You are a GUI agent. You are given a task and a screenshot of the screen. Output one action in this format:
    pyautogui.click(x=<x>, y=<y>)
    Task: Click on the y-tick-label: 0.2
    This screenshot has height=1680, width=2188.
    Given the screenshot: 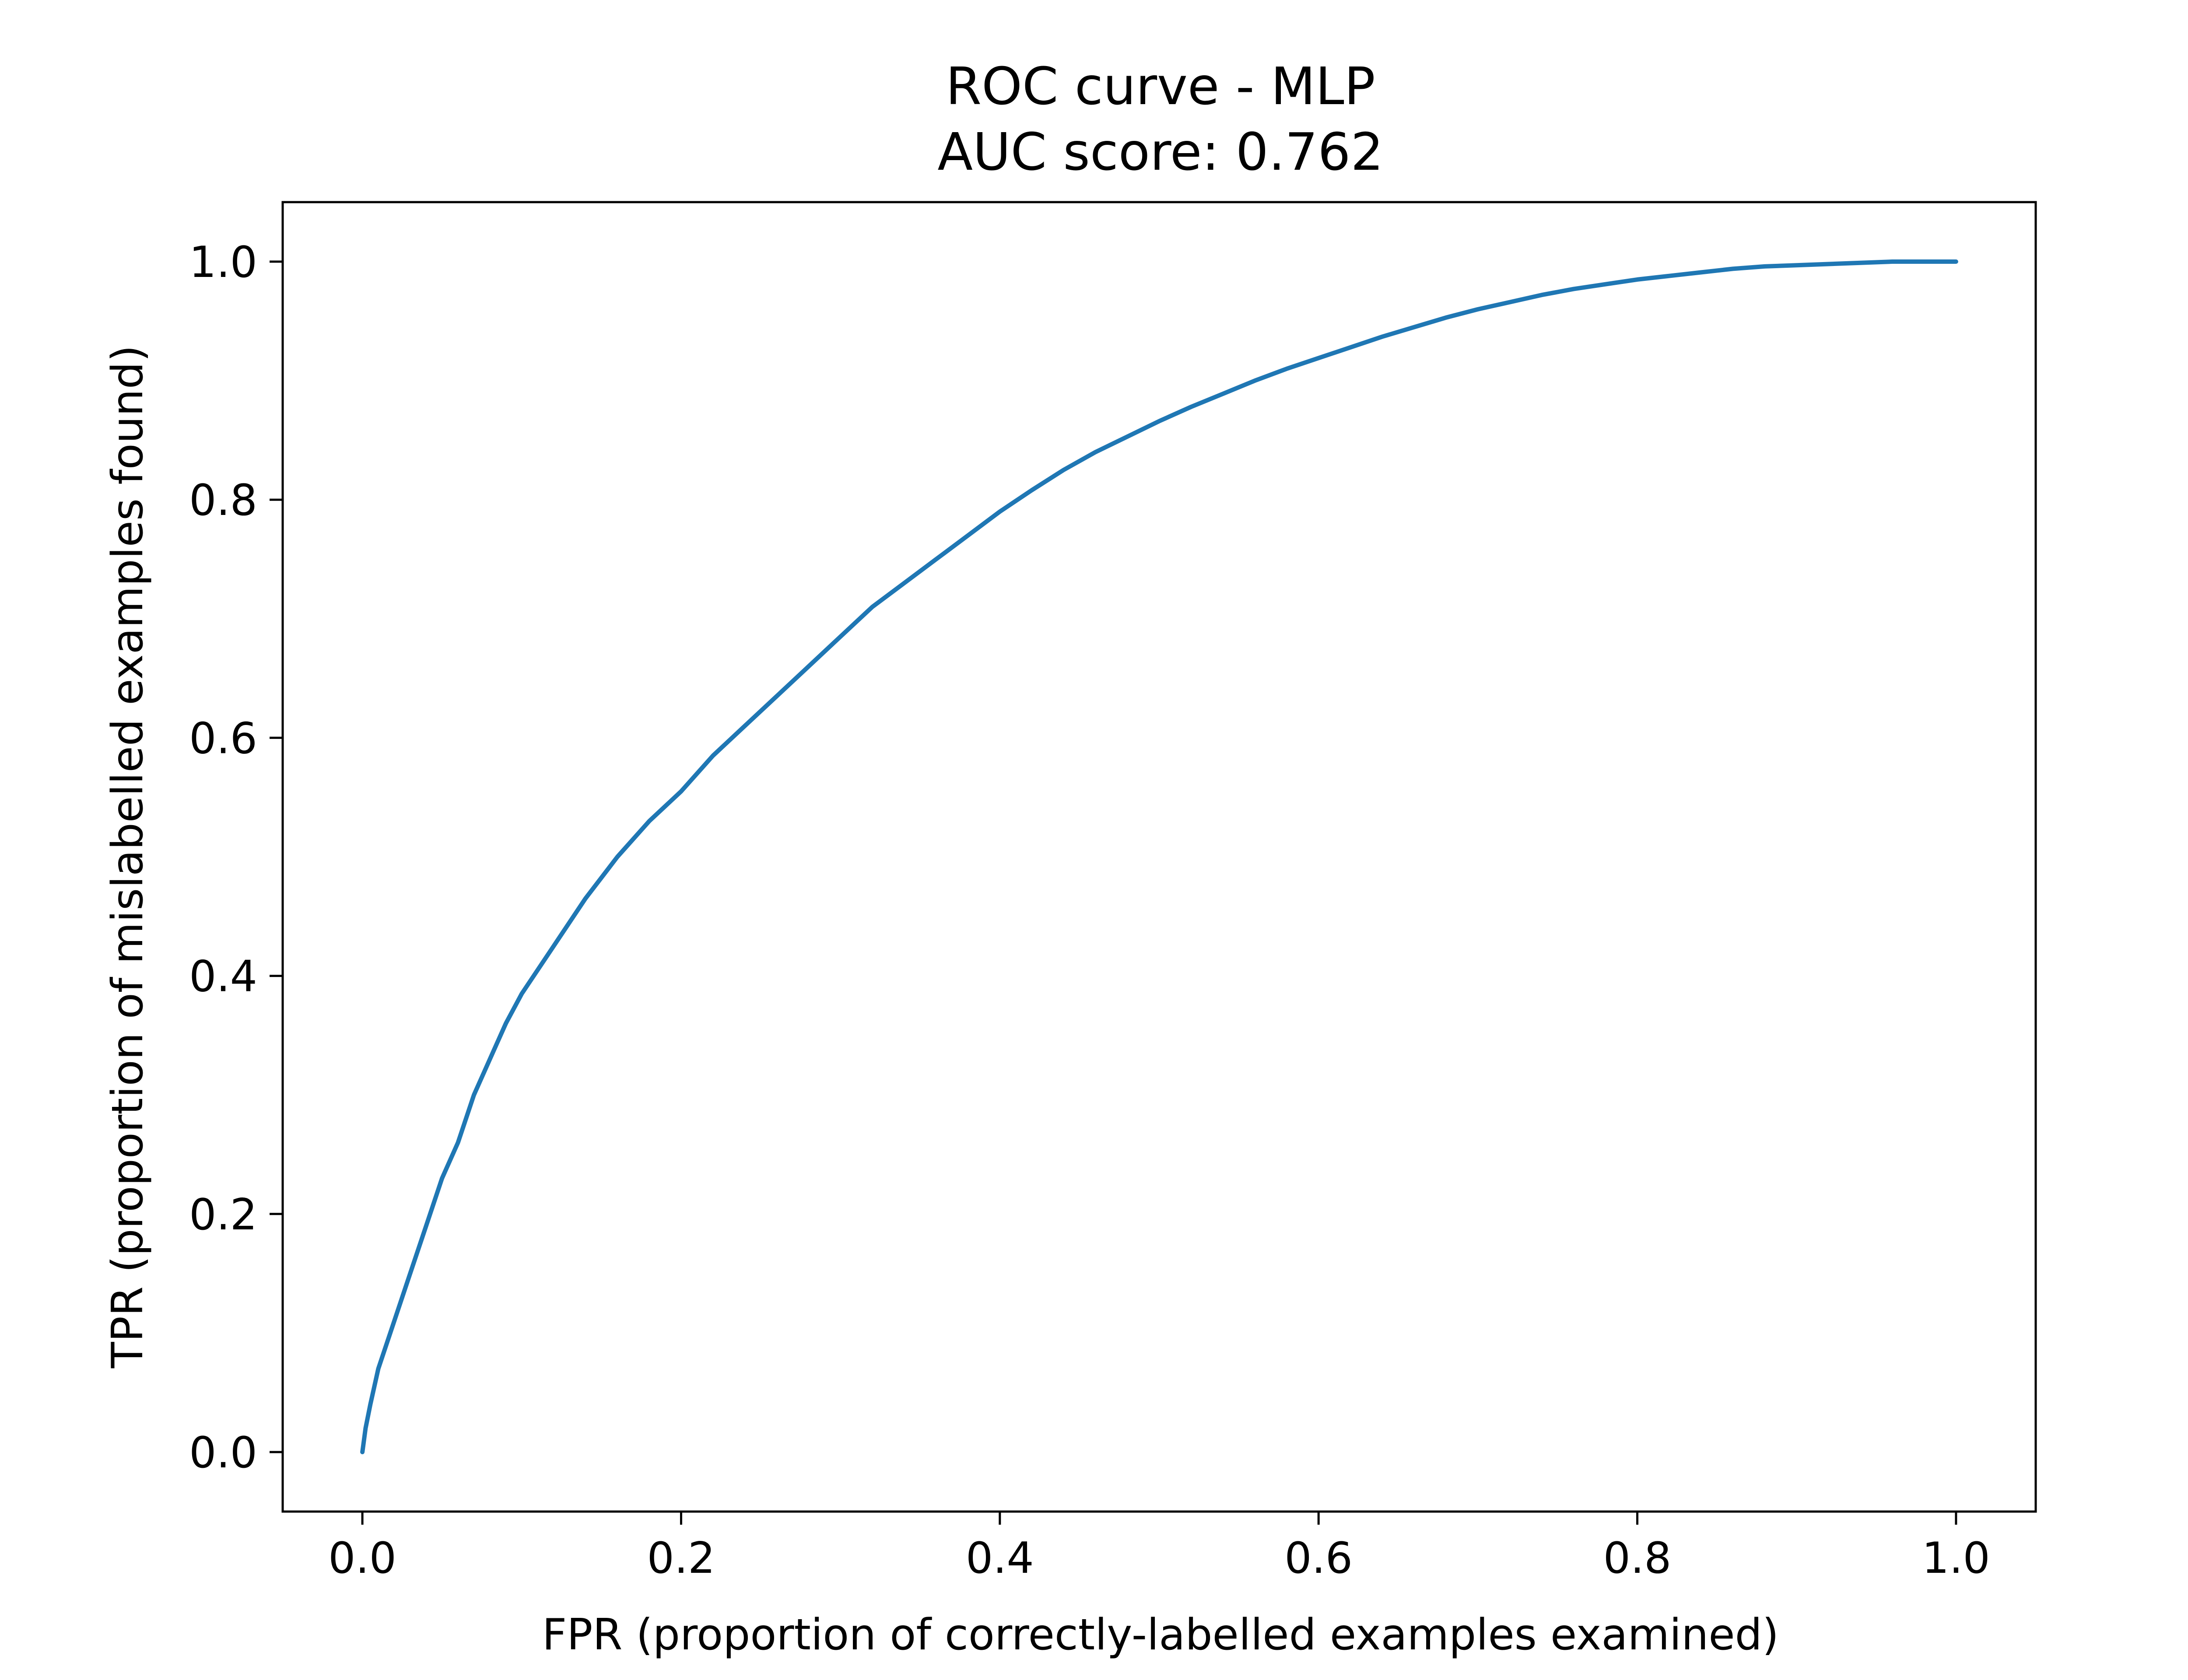 What is the action you would take?
    pyautogui.click(x=223, y=1215)
    